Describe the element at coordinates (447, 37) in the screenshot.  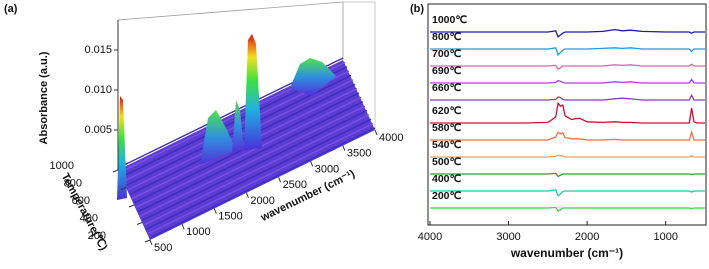
I see `legend-label: 800℃` at that location.